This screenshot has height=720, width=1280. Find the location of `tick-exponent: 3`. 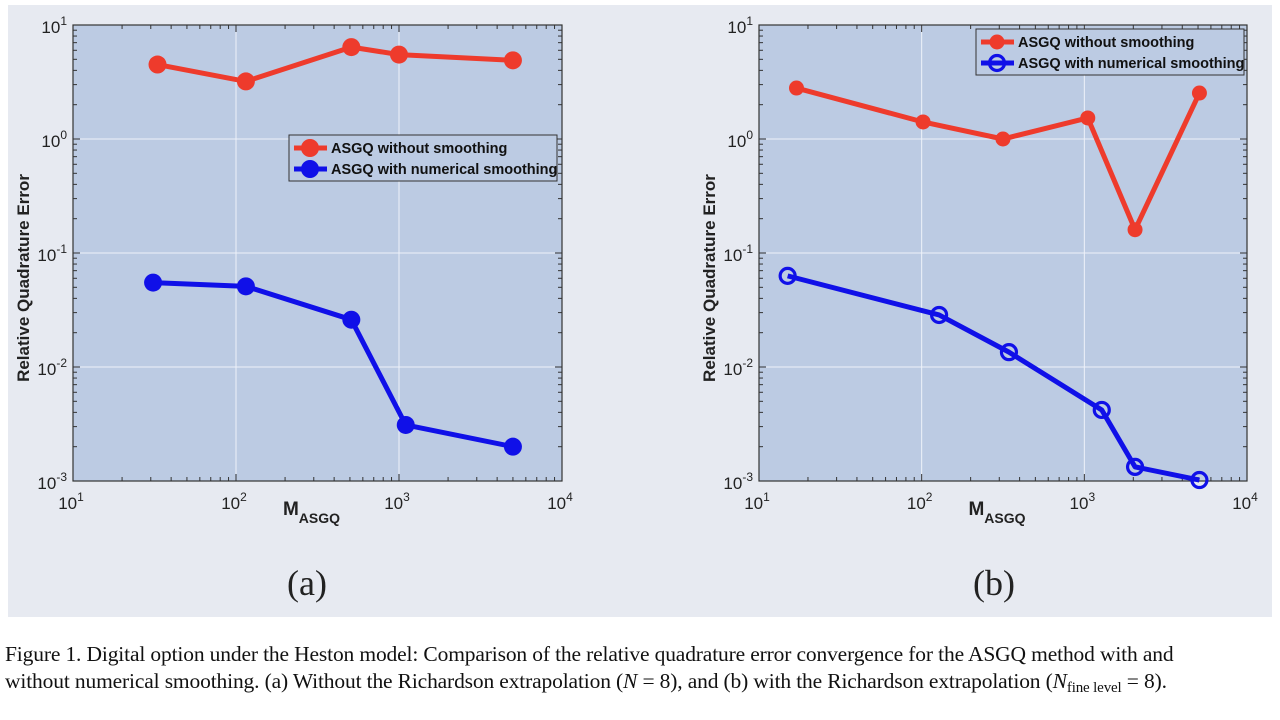

tick-exponent: 3 is located at coordinates (406, 497).